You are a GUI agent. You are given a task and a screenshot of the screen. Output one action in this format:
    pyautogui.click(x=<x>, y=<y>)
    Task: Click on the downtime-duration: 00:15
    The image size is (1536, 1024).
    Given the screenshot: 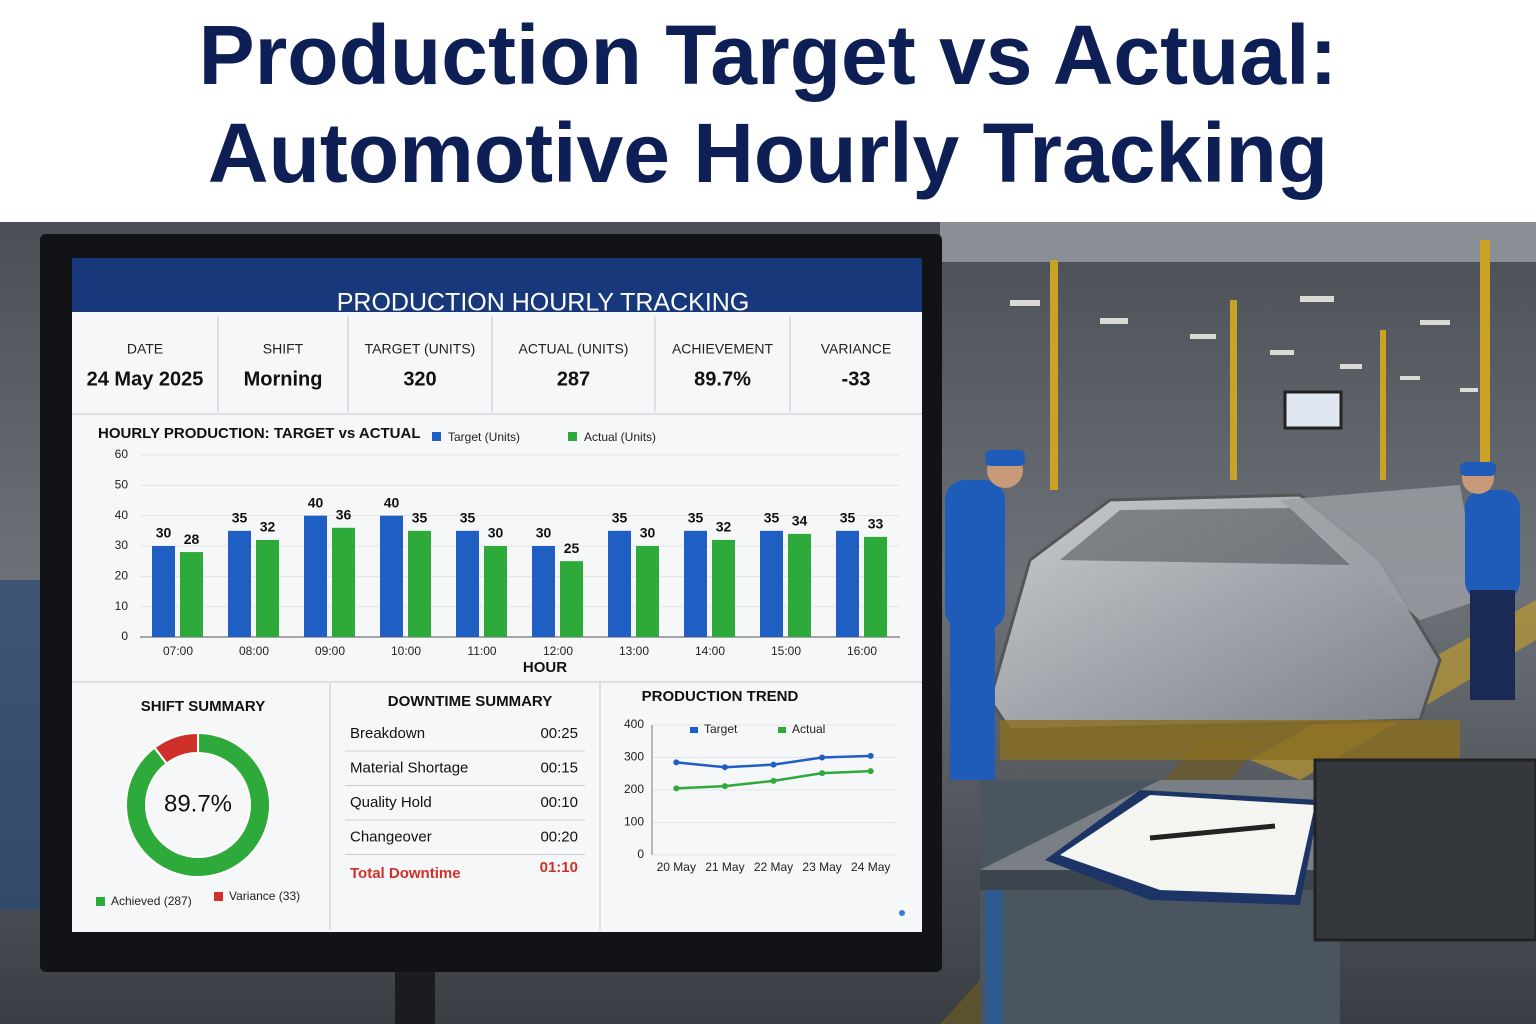 What is the action you would take?
    pyautogui.click(x=559, y=767)
    